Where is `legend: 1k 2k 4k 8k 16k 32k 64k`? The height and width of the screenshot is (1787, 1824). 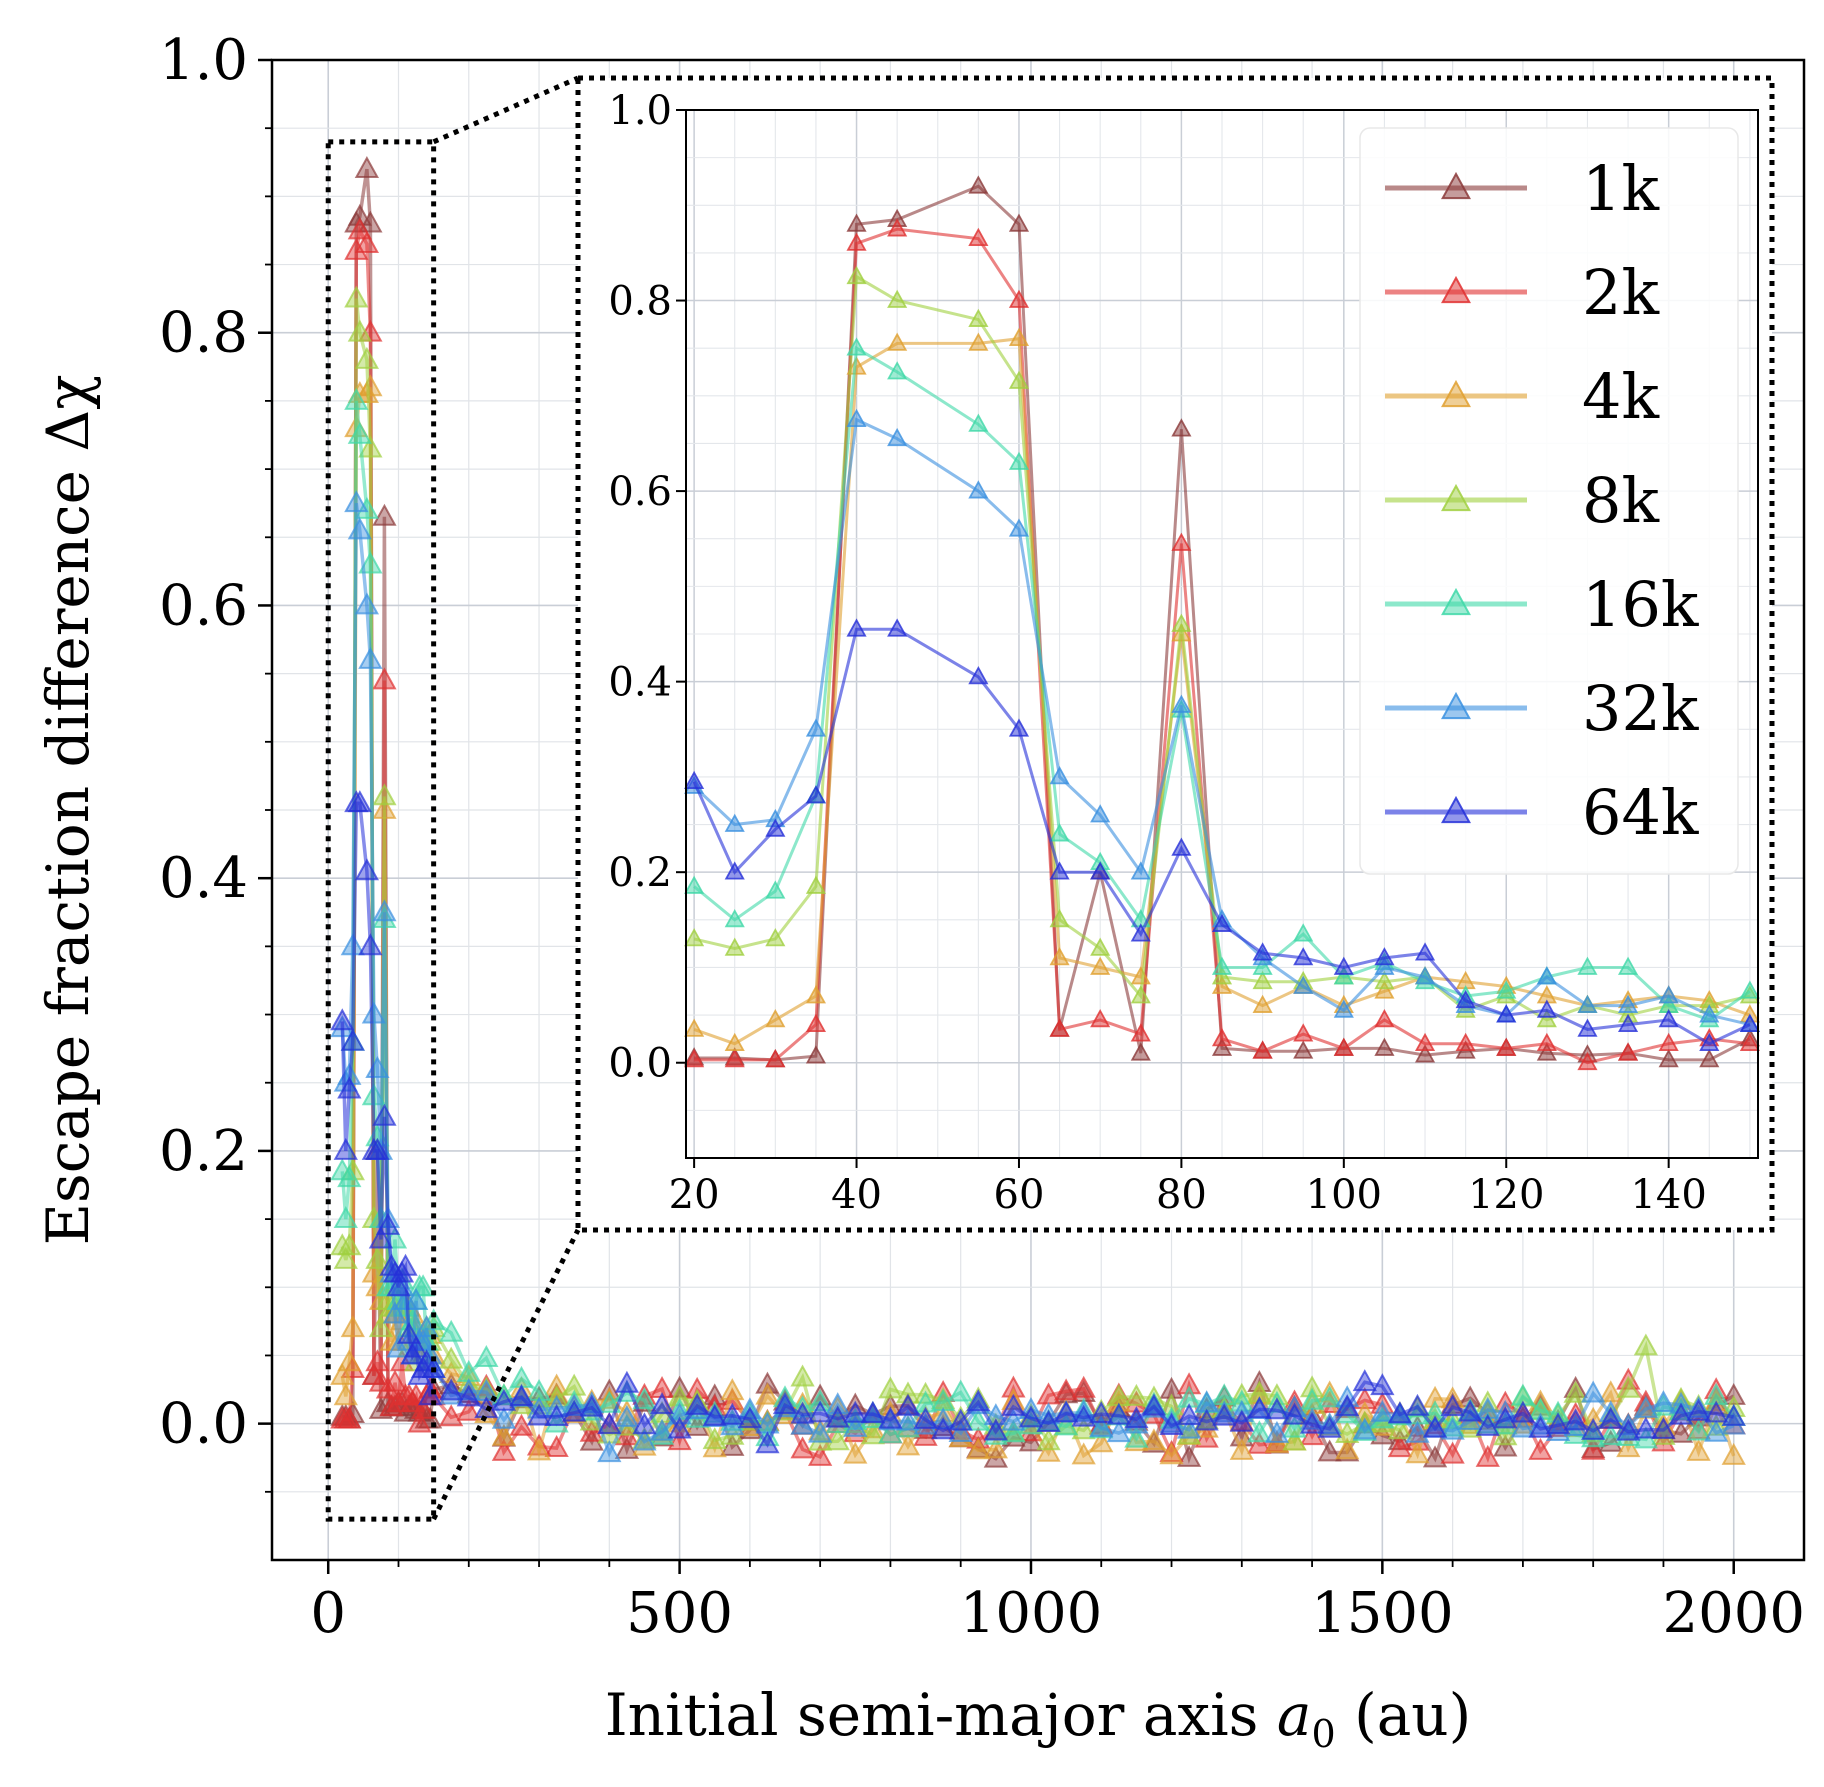
legend: 1k 2k 4k 8k 16k 32k 64k is located at coordinates (1549, 501).